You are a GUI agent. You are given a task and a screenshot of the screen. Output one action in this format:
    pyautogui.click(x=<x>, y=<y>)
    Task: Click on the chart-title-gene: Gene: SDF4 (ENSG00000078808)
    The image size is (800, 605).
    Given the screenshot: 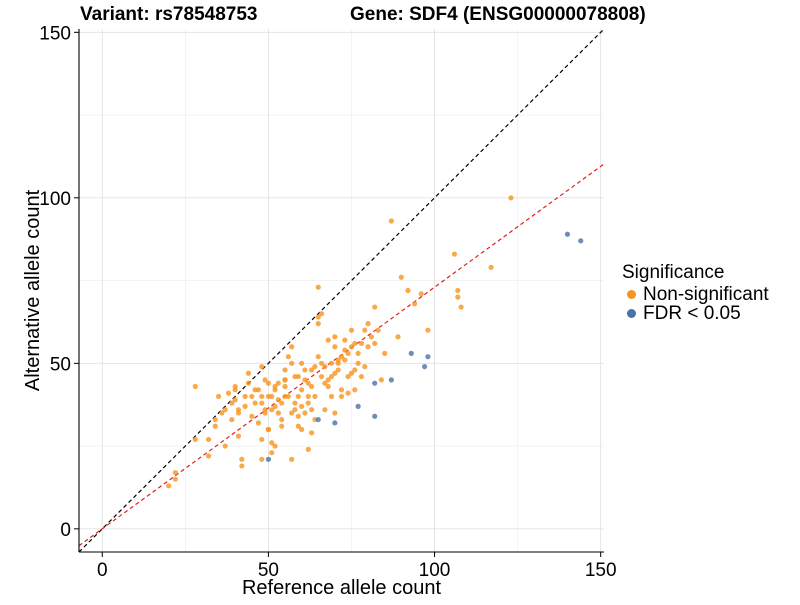 What is the action you would take?
    pyautogui.click(x=498, y=14)
    